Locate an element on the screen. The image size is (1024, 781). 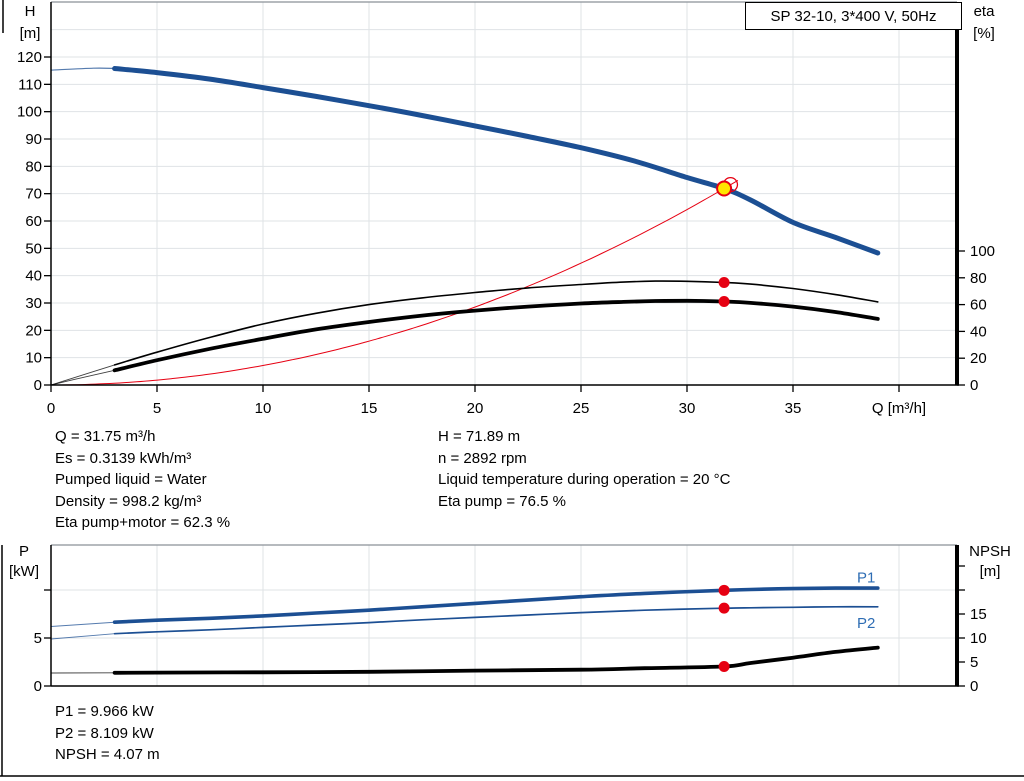
y-axis-right-title-unit: [m] is located at coordinates (990, 571).